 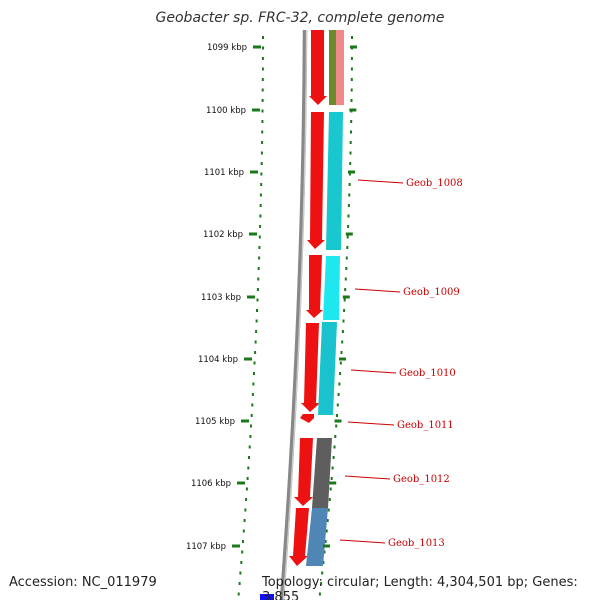 I want to click on gene-block-teal, so click(x=334, y=181).